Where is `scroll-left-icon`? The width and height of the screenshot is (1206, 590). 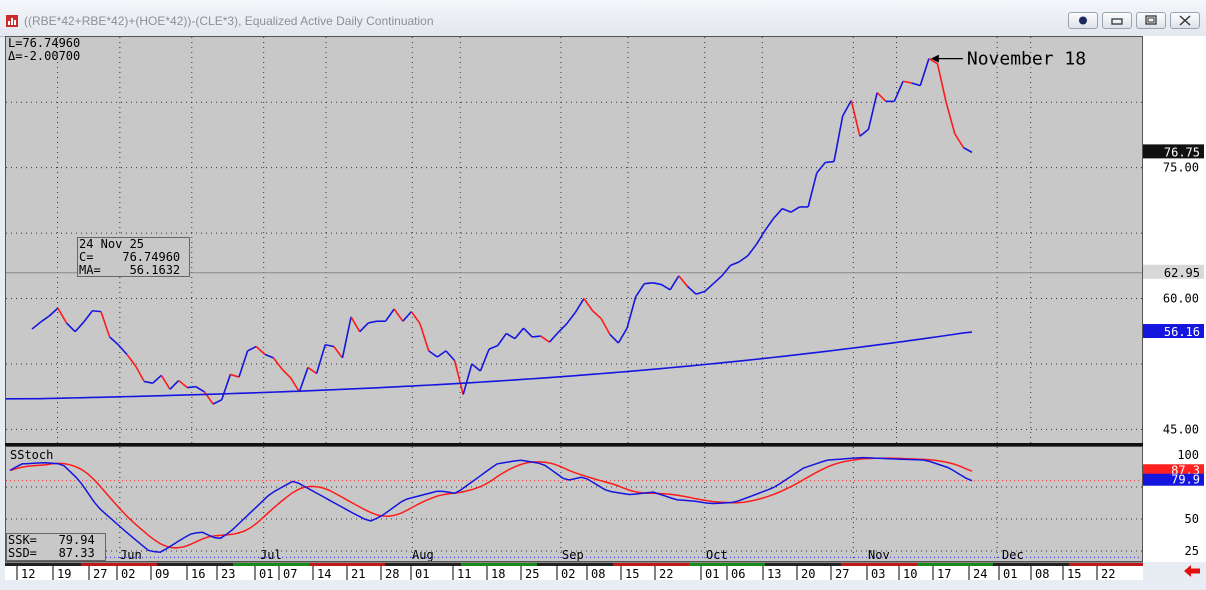 scroll-left-icon is located at coordinates (1192, 571).